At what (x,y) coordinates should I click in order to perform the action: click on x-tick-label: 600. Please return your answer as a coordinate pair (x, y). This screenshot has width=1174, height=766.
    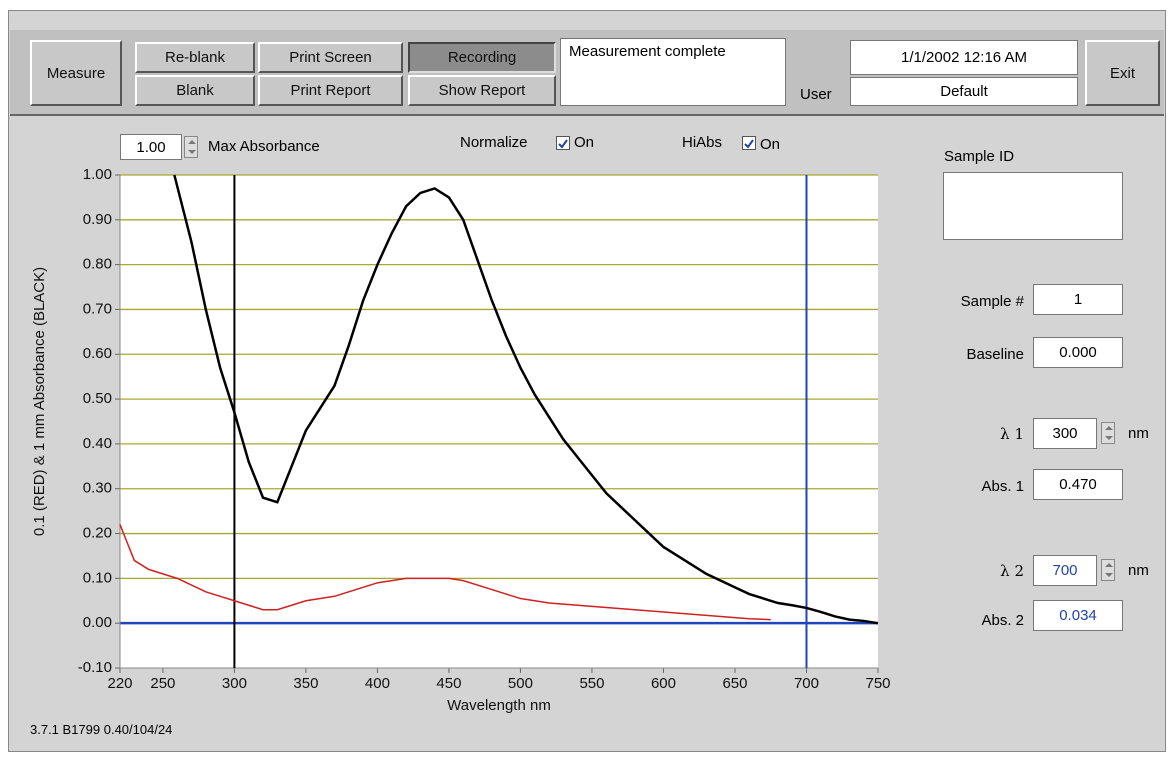
    Looking at the image, I should click on (663, 683).